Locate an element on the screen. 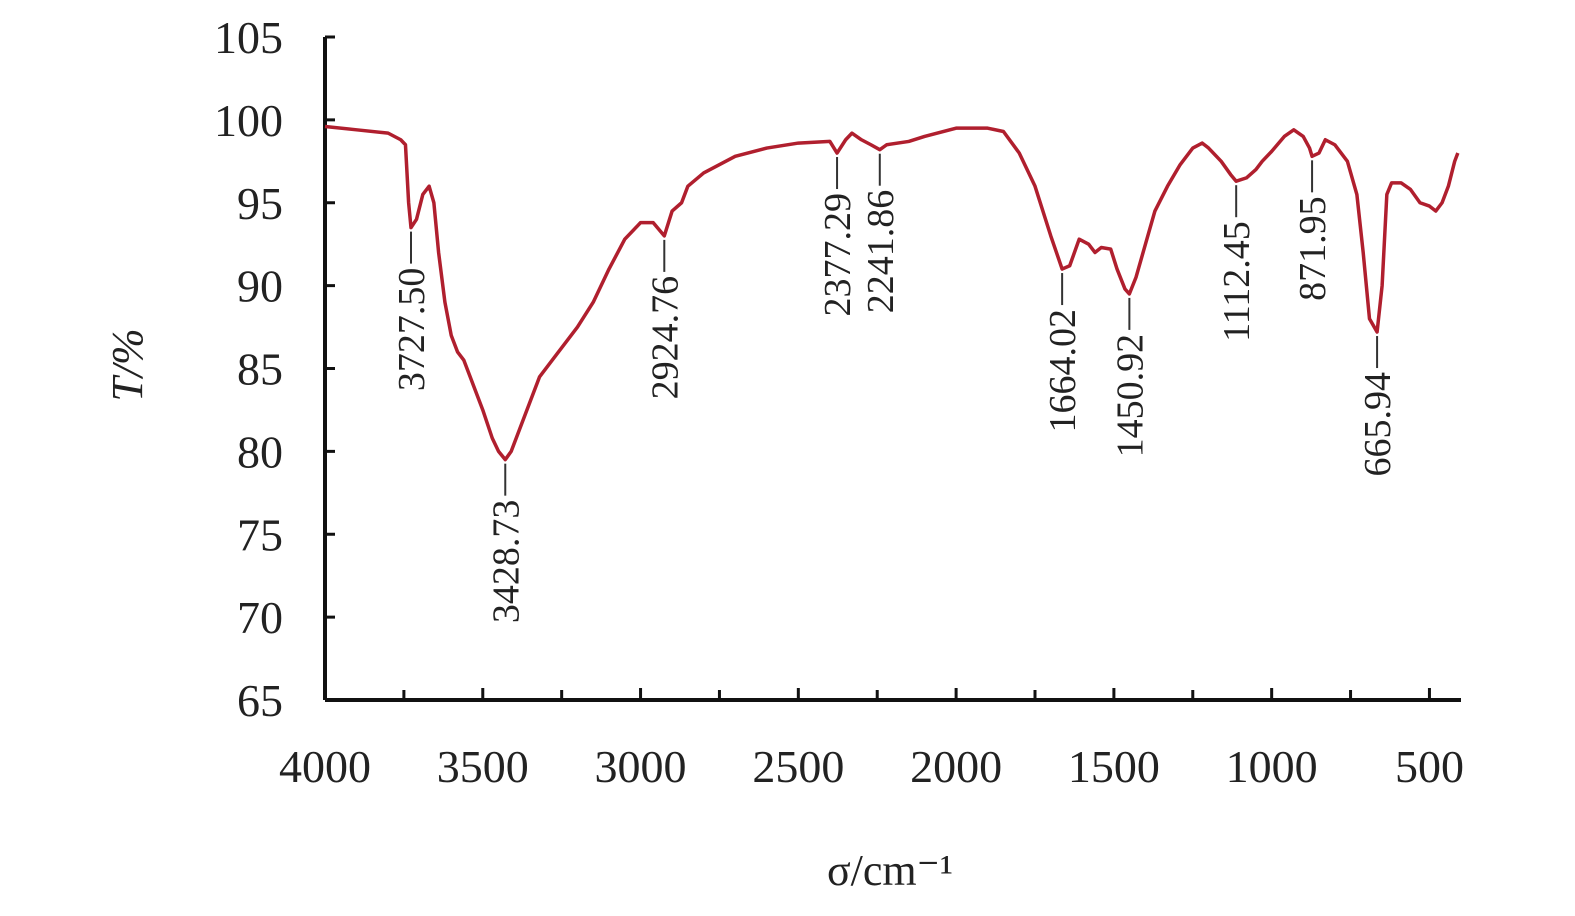  peak-label: 871.95 is located at coordinates (1313, 248).